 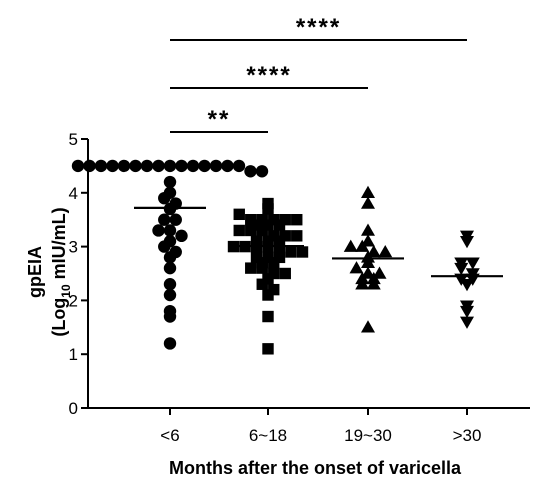 What do you see at coordinates (73, 354) in the screenshot?
I see `y-tick-label: 1` at bounding box center [73, 354].